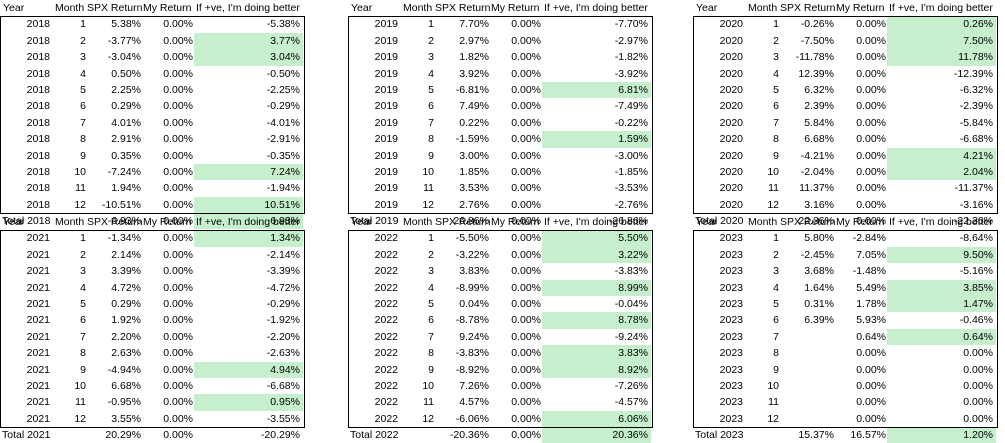 The height and width of the screenshot is (443, 1005). I want to click on spx-return-cell: 3.83%, so click(474, 271).